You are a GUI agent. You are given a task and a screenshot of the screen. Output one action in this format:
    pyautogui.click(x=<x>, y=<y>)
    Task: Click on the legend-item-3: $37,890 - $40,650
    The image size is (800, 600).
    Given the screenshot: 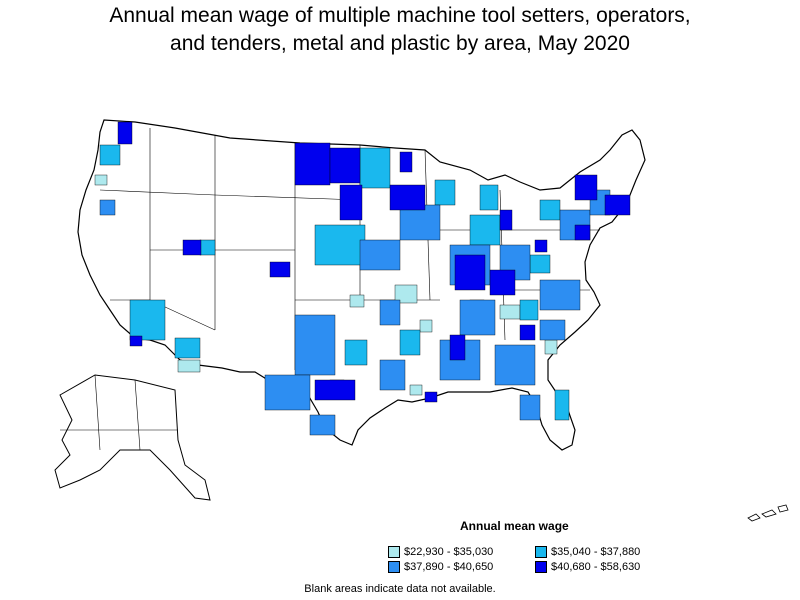 What is the action you would take?
    pyautogui.click(x=440, y=567)
    